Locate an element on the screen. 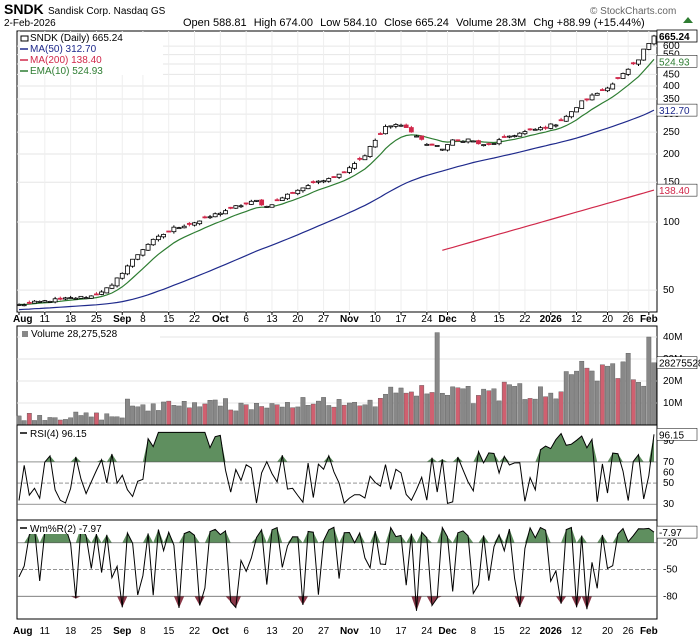 The height and width of the screenshot is (639, 700). last-price-tag-box is located at coordinates (677, 36).